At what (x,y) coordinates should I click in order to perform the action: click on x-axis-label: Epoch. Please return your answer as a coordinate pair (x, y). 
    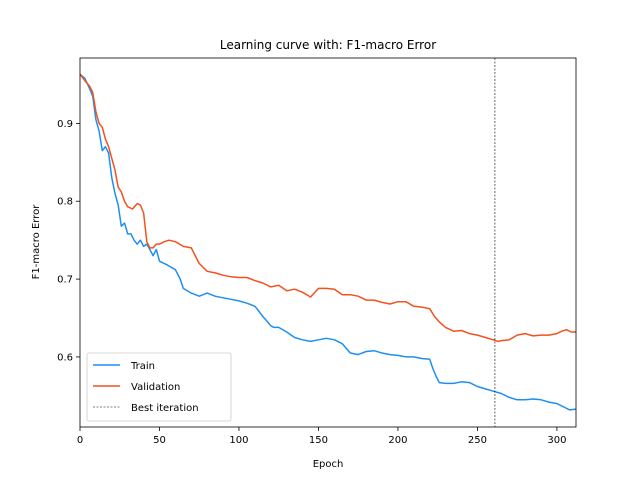
    Looking at the image, I should click on (328, 464).